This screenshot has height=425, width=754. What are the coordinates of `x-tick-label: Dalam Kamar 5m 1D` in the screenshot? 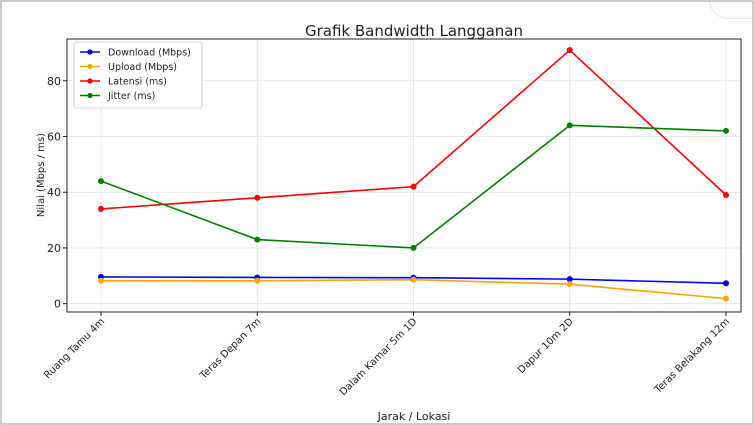 It's located at (379, 357).